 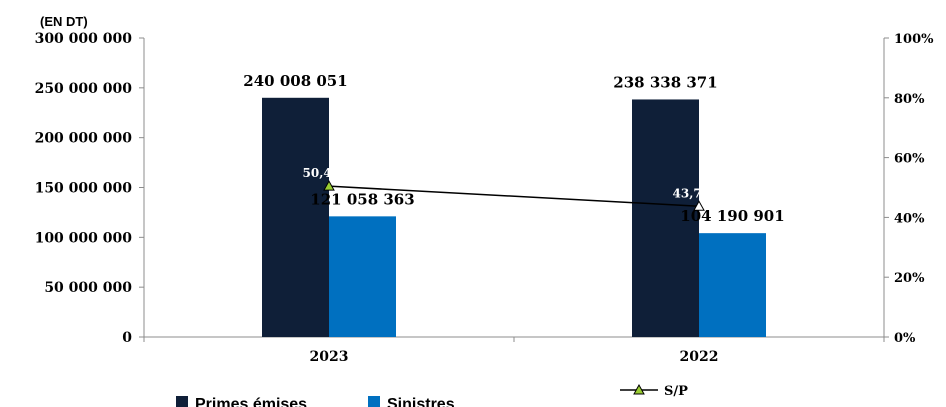 I want to click on x-category-label: 2022, so click(x=699, y=357).